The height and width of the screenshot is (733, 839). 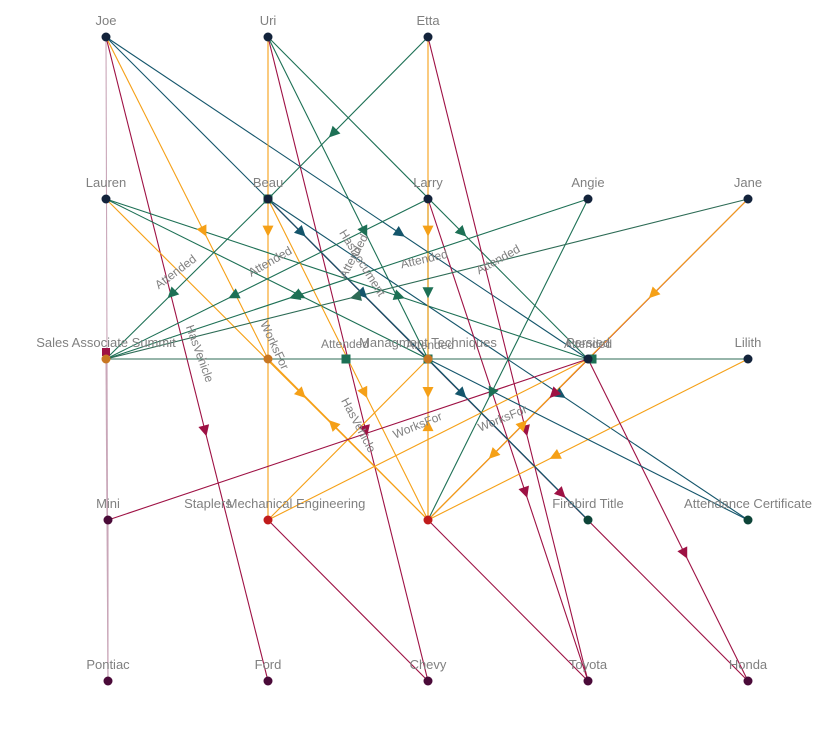 I want to click on graph-node-larry, so click(x=428, y=199).